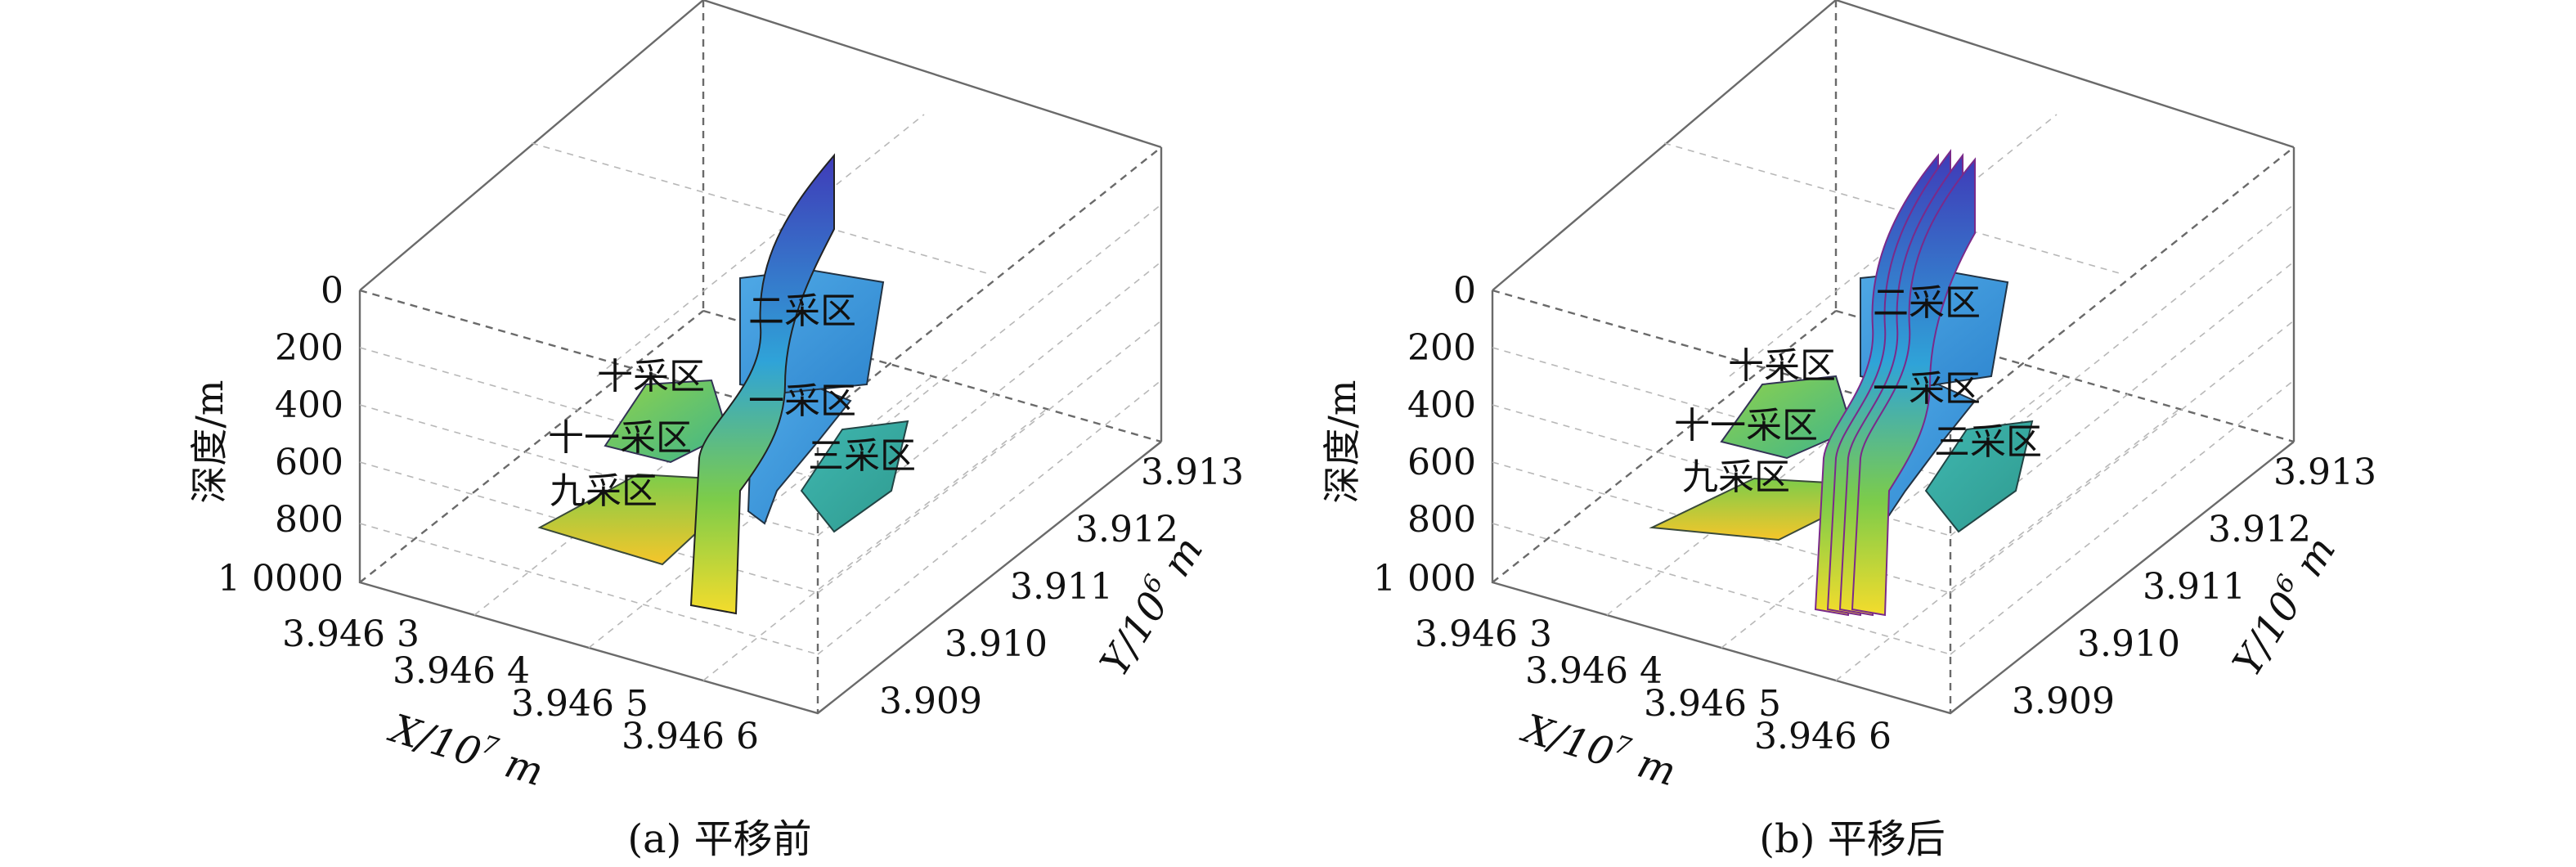  I want to click on surface-eleven-a, so click(666, 422).